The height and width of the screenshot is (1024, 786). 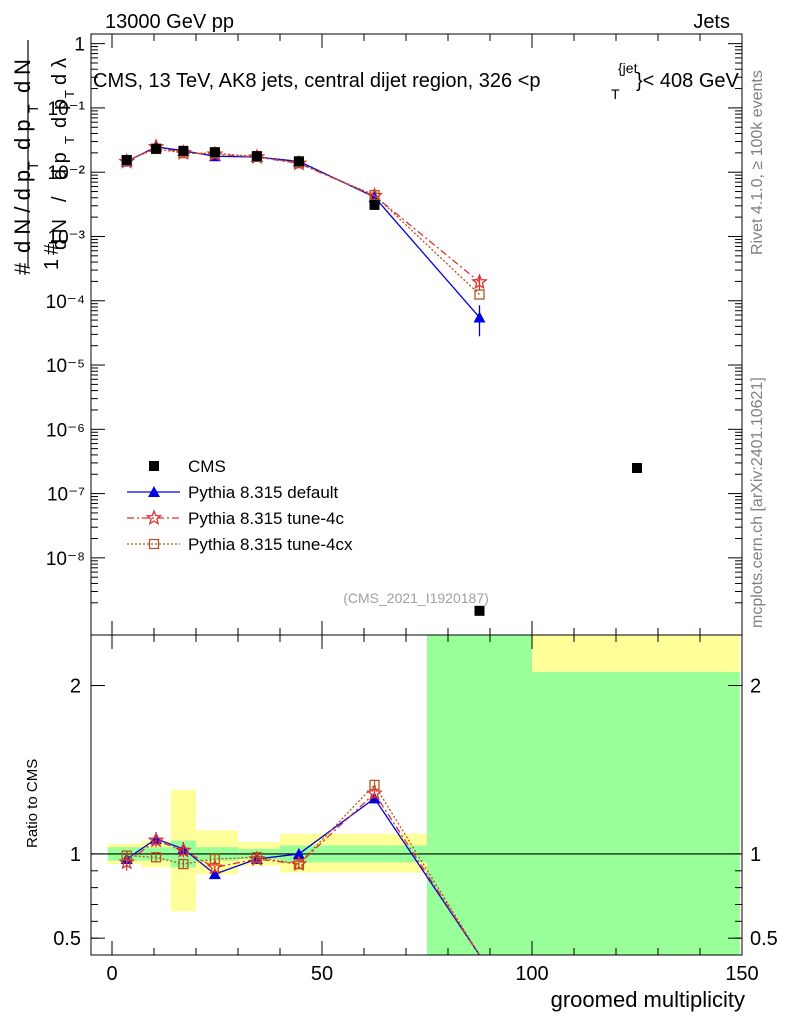 I want to click on y-tick-label: 10⁻², so click(x=67, y=173).